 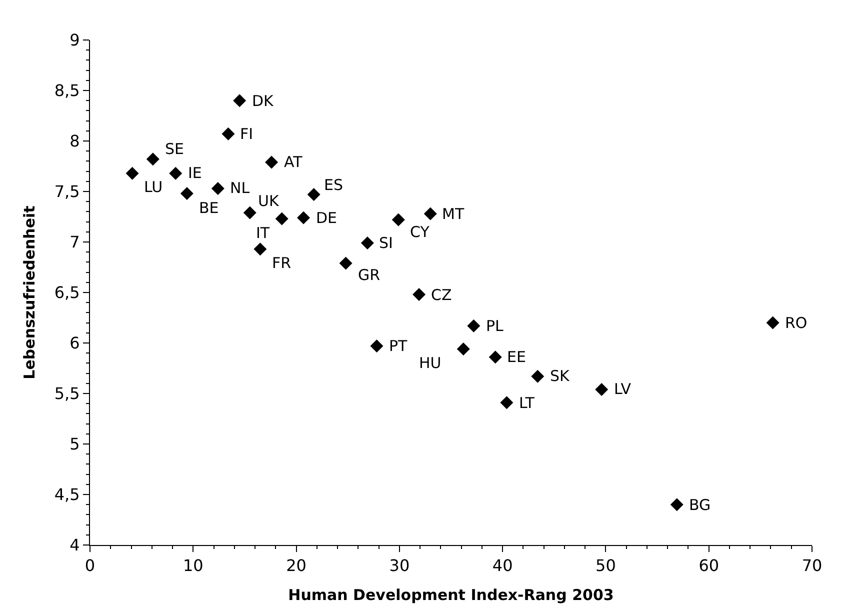 What do you see at coordinates (527, 403) in the screenshot?
I see `annotation: LT` at bounding box center [527, 403].